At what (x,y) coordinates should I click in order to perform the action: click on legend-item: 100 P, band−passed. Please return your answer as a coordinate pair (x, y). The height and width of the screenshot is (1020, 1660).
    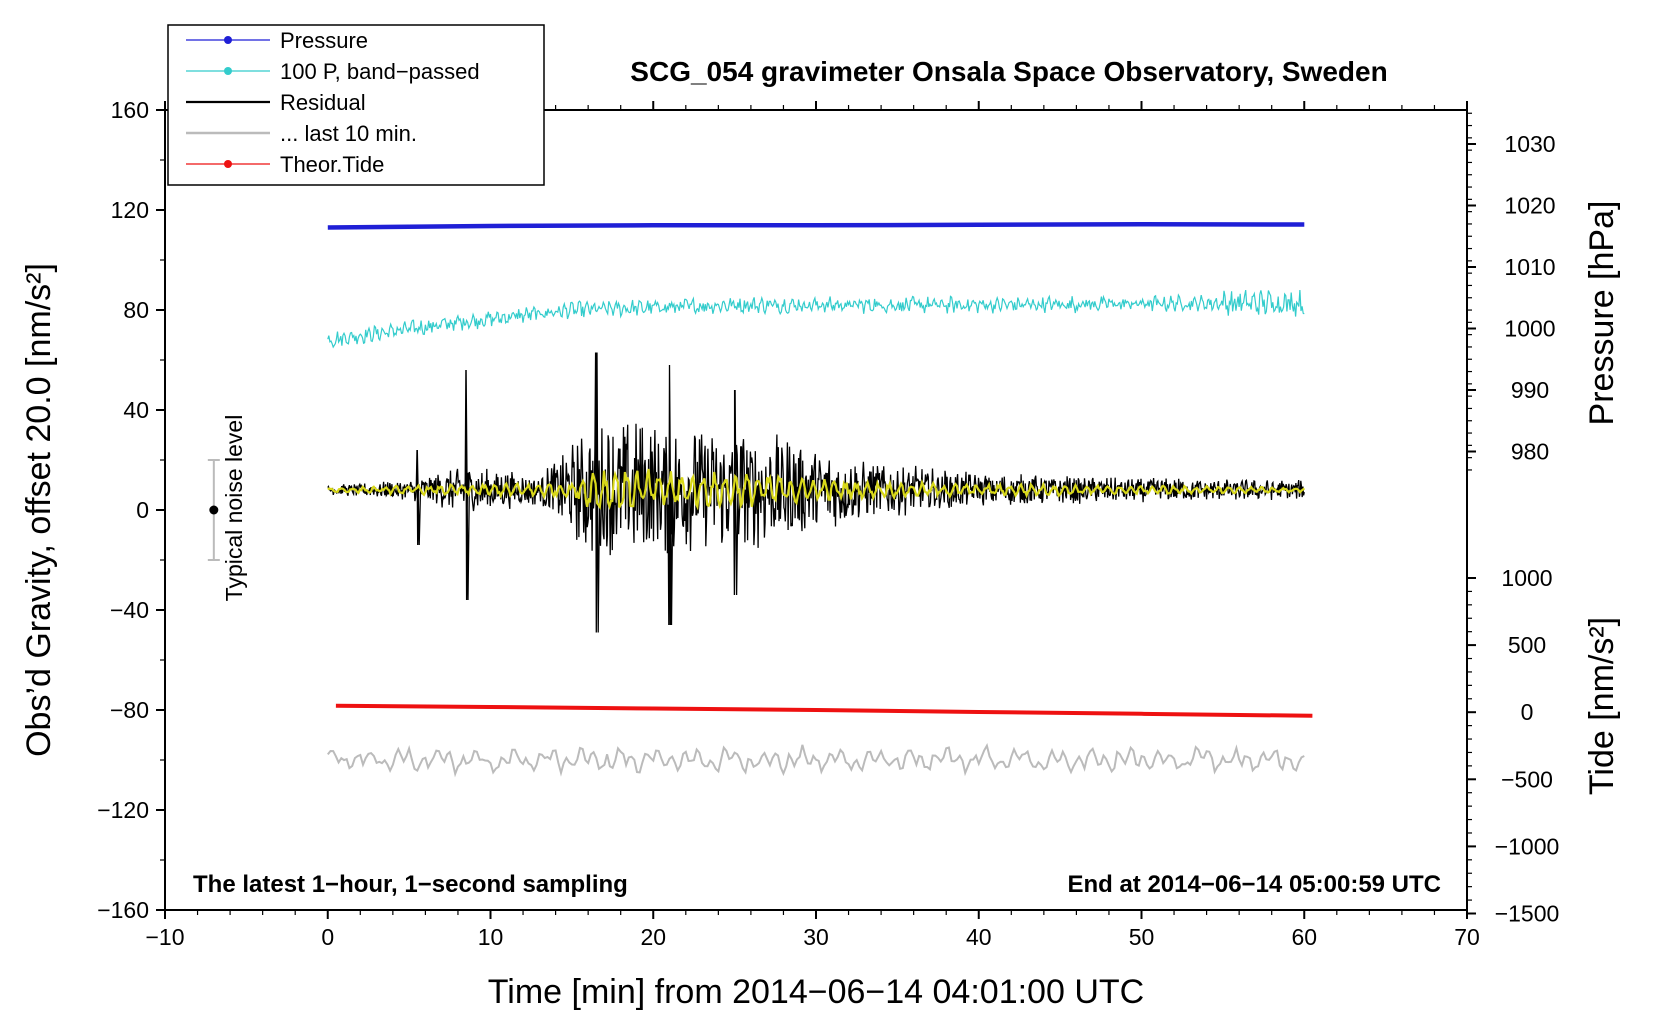
    Looking at the image, I should click on (333, 71).